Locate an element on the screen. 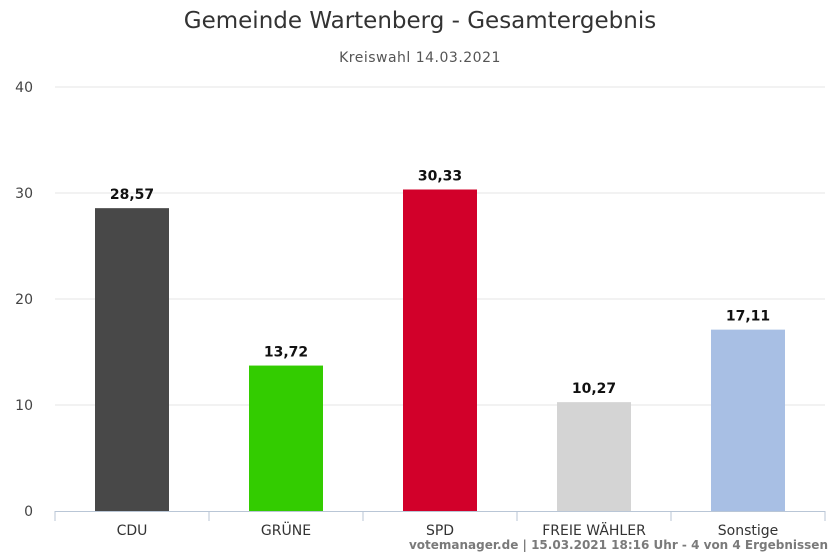 The height and width of the screenshot is (560, 840). bar-spd is located at coordinates (440, 350).